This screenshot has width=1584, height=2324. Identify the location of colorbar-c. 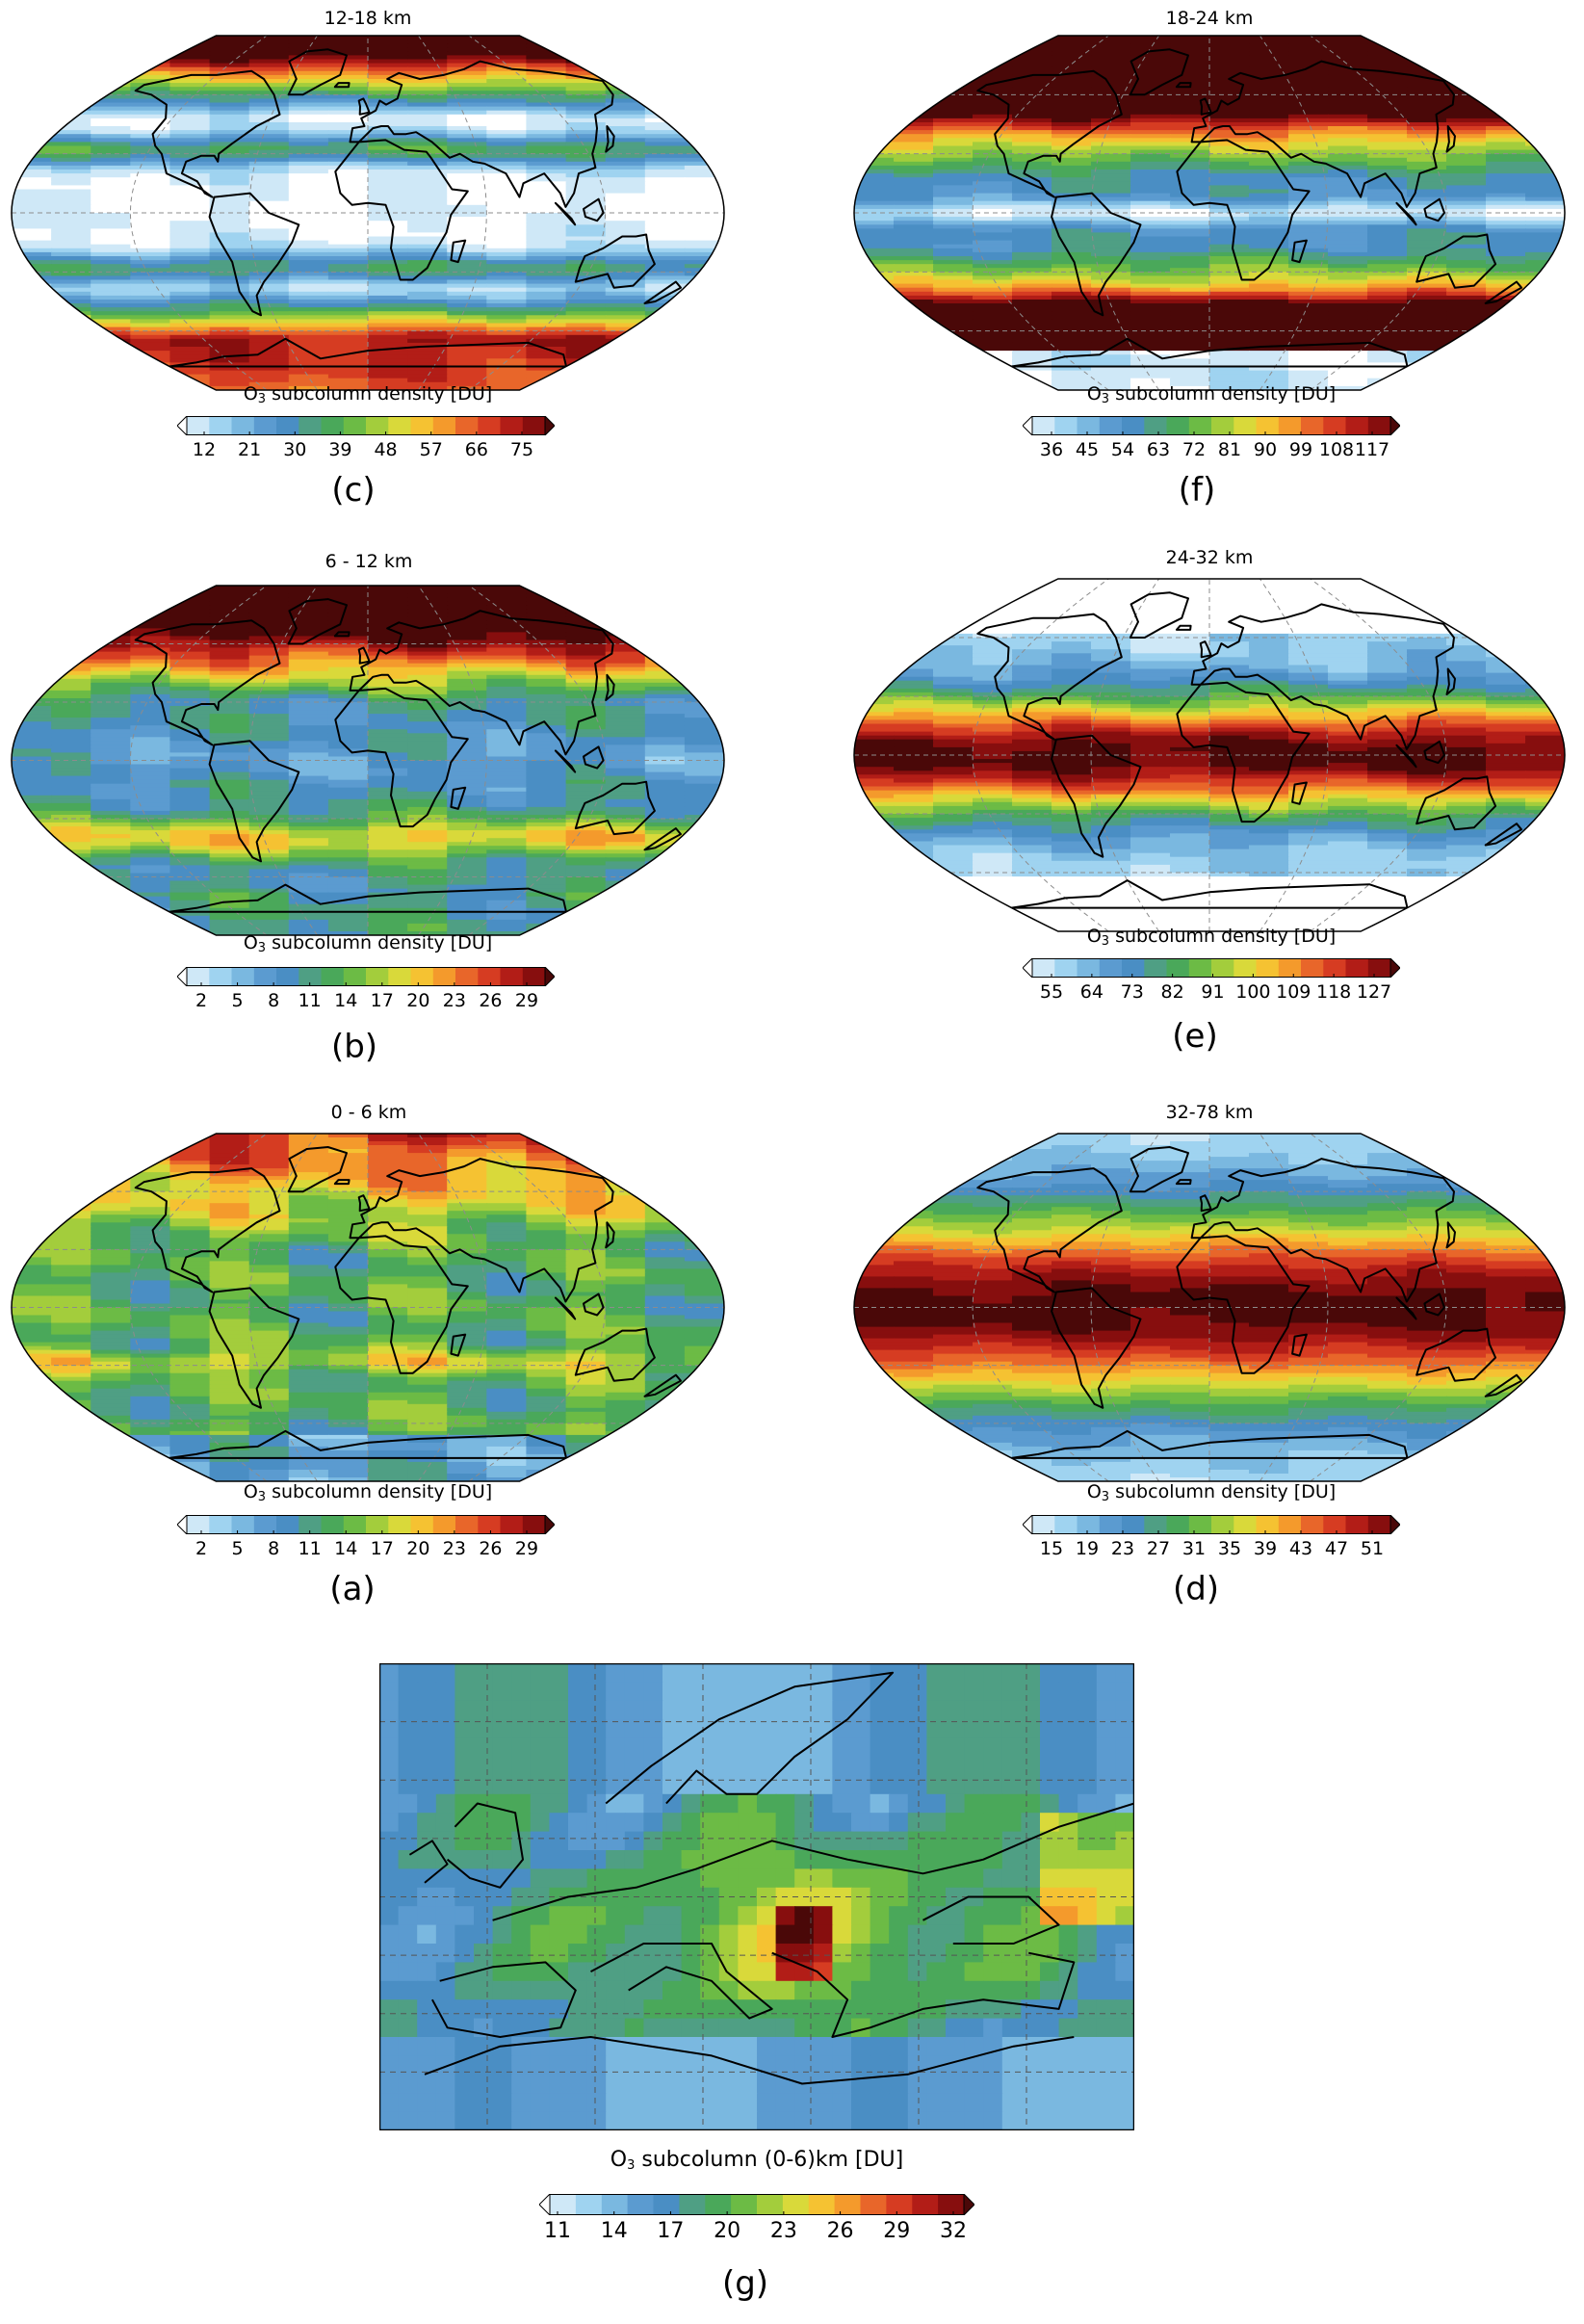
(366, 425).